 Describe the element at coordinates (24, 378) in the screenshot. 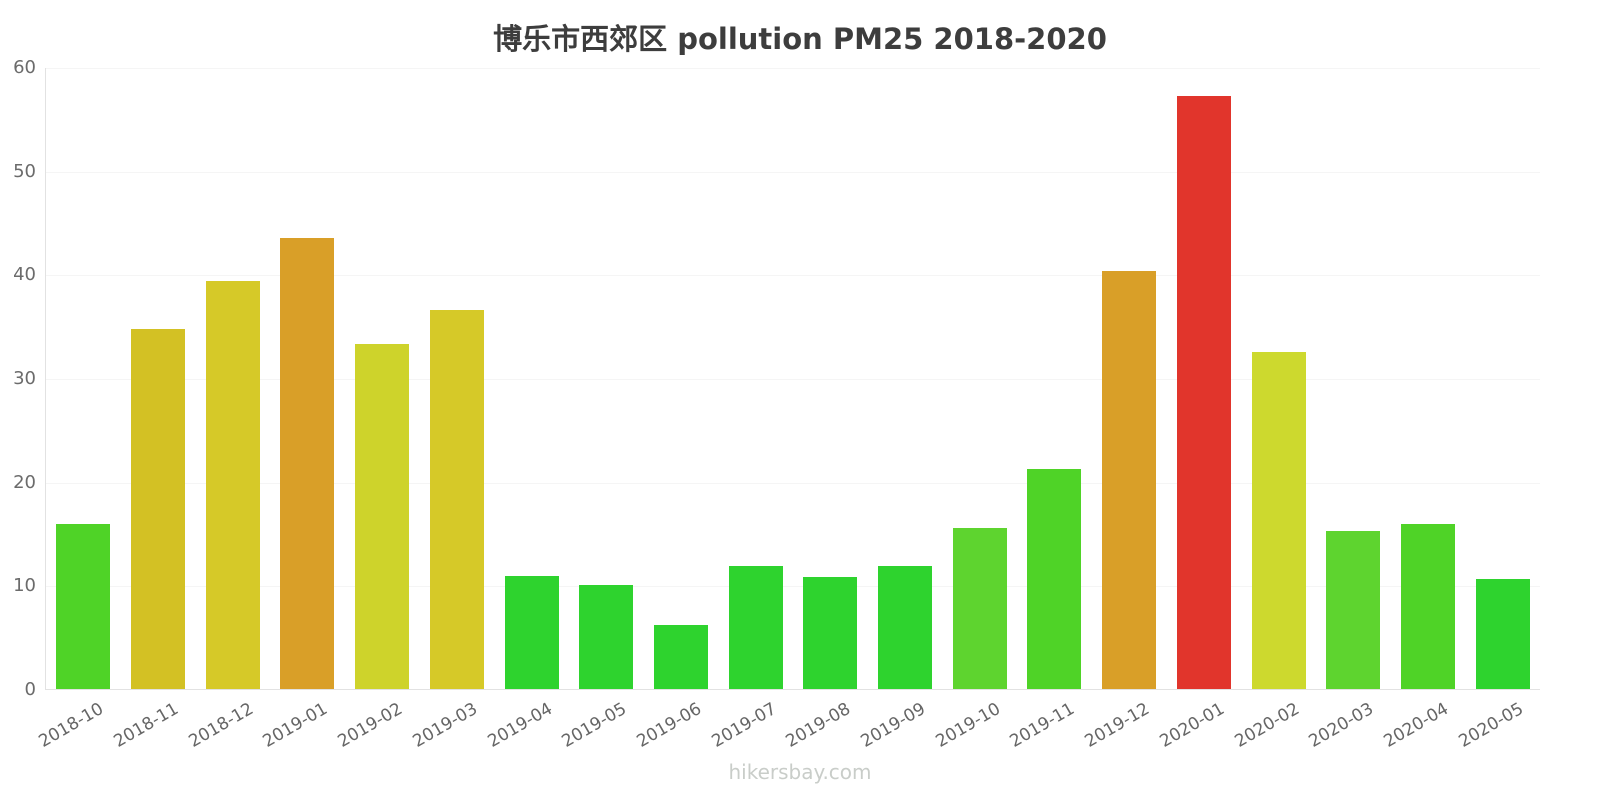

I see `y-tick-label: 30` at that location.